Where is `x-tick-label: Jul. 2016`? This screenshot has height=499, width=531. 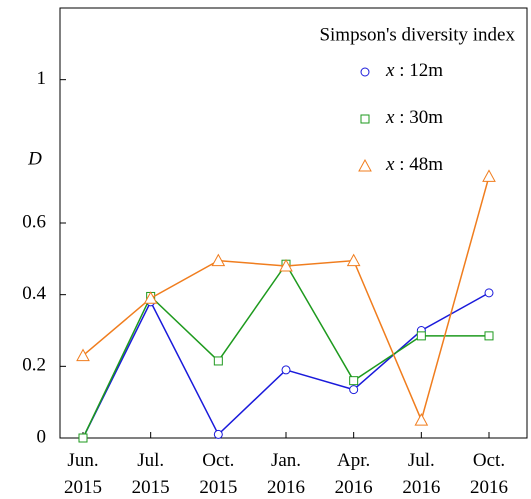
x-tick-label: Jul. 2016 is located at coordinates (421, 474).